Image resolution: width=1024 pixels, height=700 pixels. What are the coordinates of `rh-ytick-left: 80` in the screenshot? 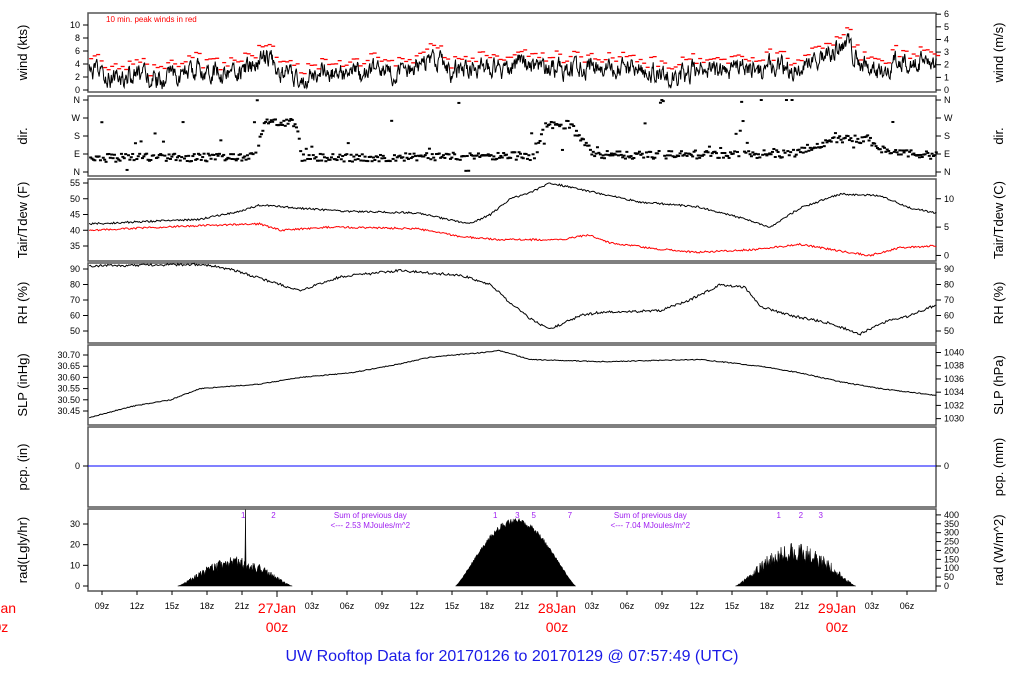 It's located at (75, 285).